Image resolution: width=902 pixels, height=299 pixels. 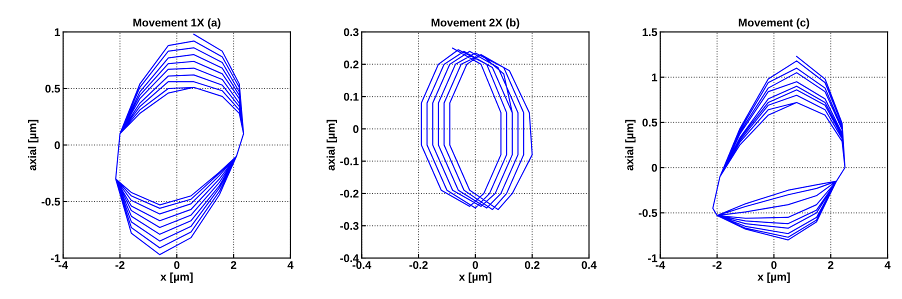 I want to click on y-tick-label: 0.3, so click(x=351, y=32).